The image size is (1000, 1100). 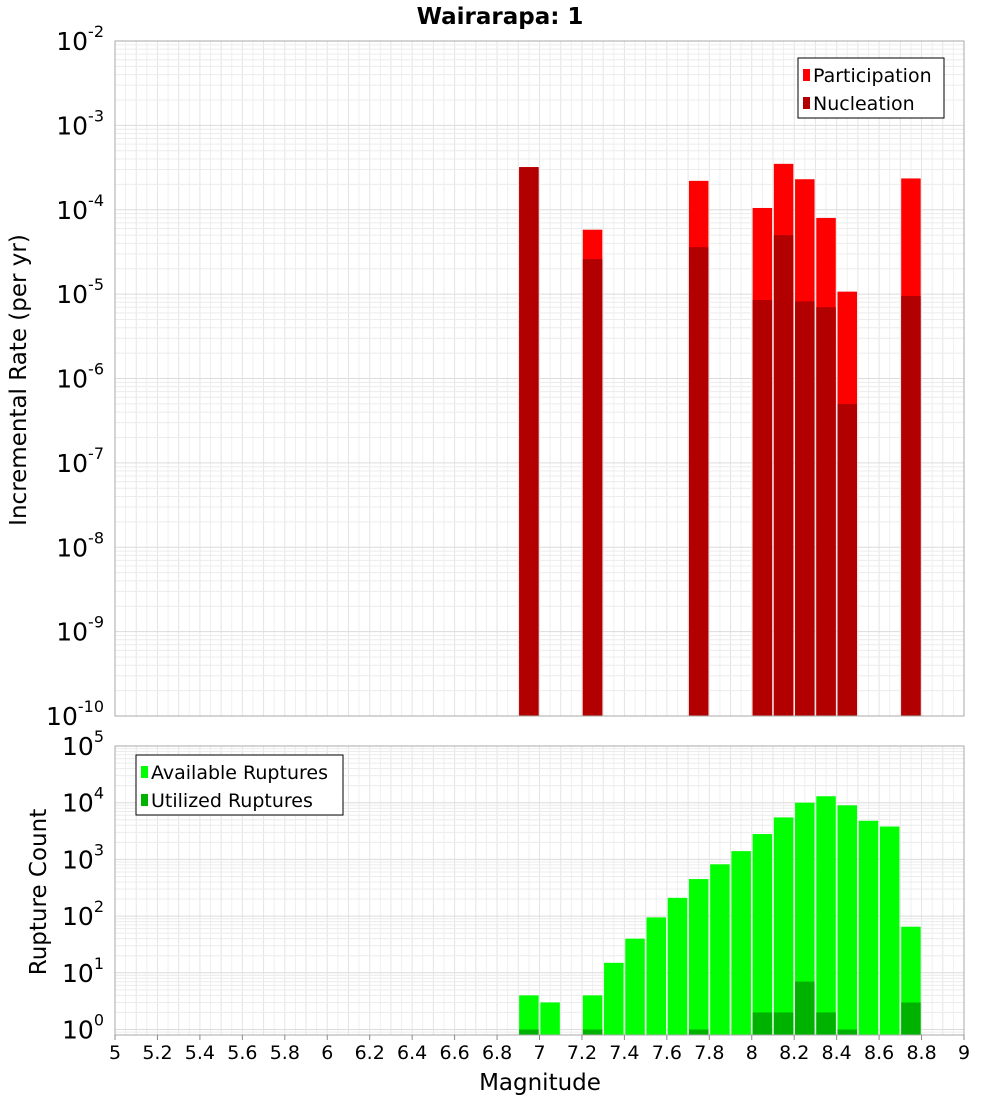 I want to click on x-tick-label: 7.4, so click(x=624, y=1053).